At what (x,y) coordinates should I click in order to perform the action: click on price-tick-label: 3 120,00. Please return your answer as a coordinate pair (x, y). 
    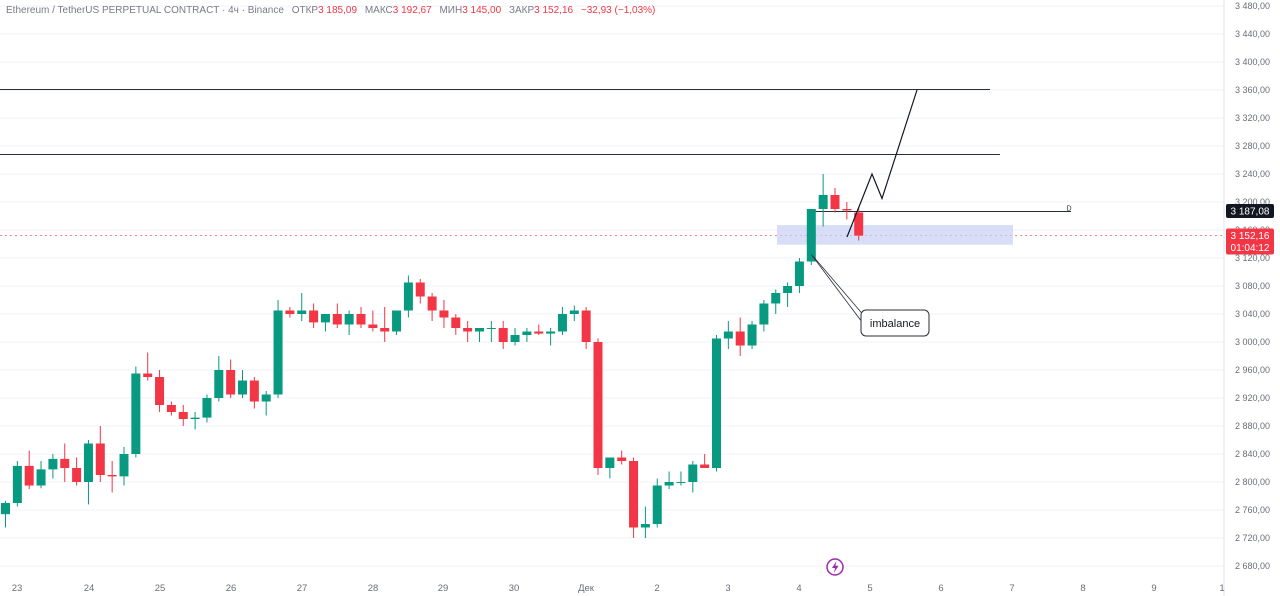
    Looking at the image, I should click on (1252, 258).